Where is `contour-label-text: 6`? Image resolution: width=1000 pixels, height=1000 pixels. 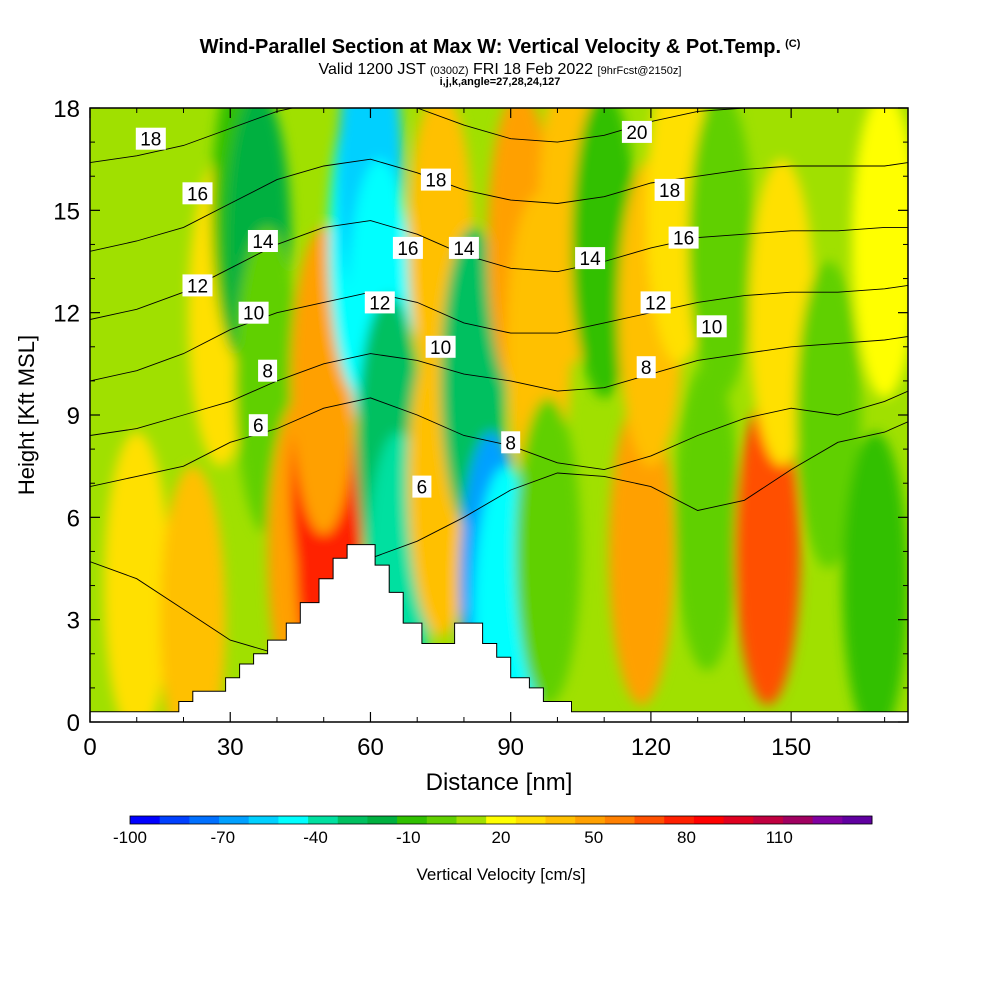 contour-label-text: 6 is located at coordinates (422, 488).